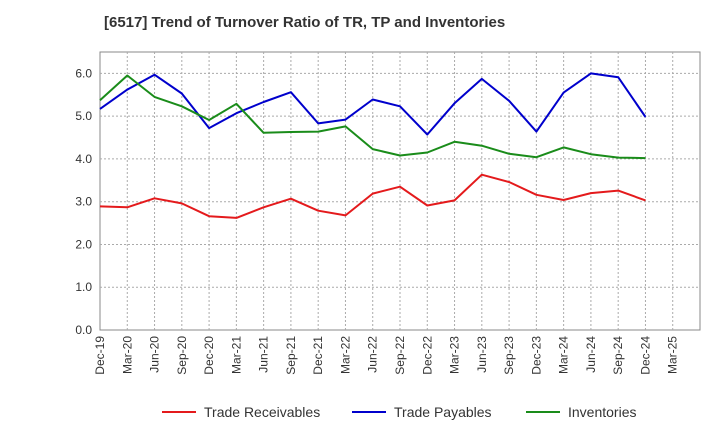  Describe the element at coordinates (100, 355) in the screenshot. I see `x-tick-label: Dec-19` at that location.